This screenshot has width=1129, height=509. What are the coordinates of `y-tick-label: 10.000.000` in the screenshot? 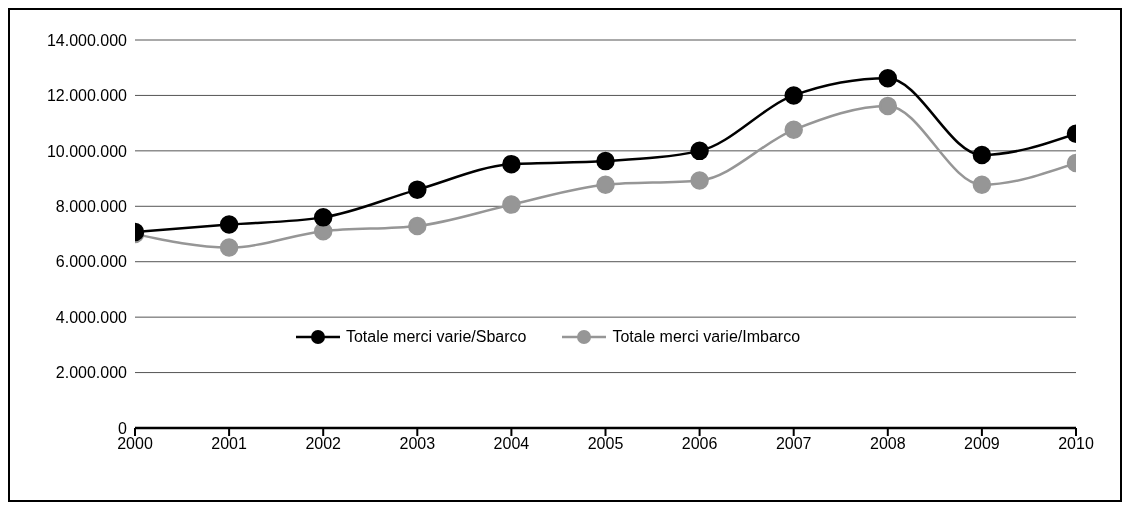 It's located at (87, 151).